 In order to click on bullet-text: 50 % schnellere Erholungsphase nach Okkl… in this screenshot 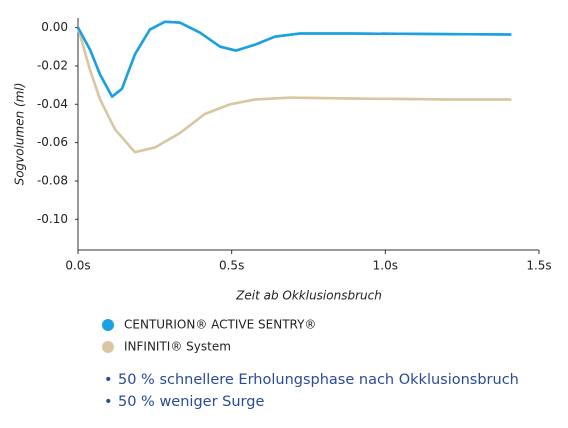, I will do `click(318, 380)`.